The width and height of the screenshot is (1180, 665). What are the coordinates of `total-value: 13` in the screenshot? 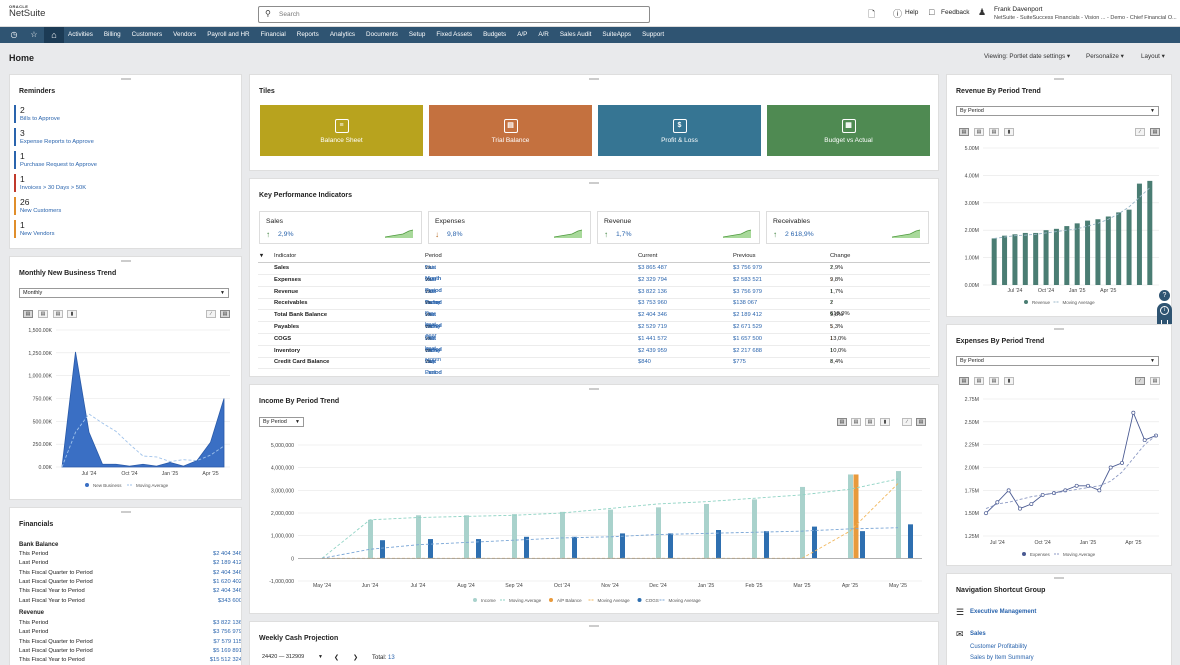 It's located at (391, 658).